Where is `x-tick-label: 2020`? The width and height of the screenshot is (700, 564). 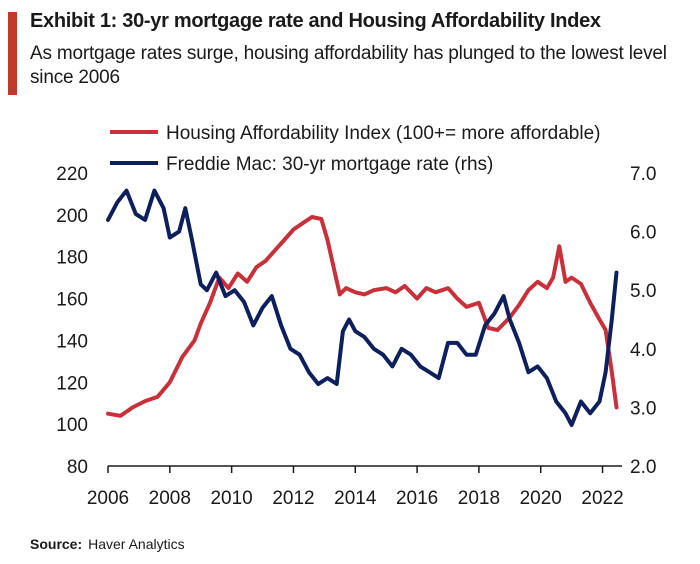 x-tick-label: 2020 is located at coordinates (541, 498).